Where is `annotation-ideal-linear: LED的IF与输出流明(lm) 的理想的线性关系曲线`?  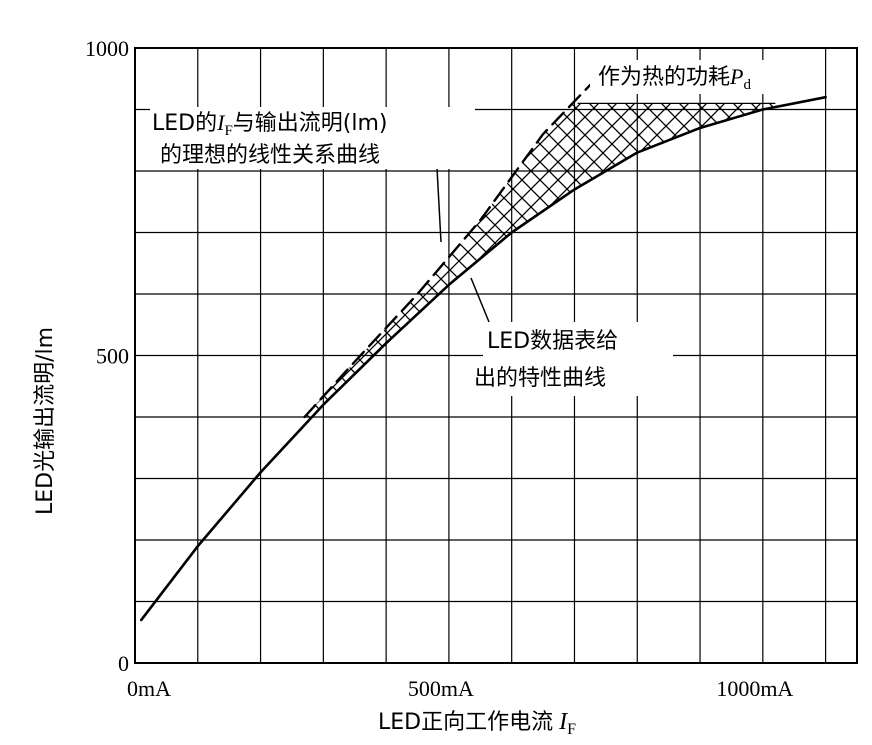 annotation-ideal-linear: LED的IF与输出流明(lm) 的理想的线性关系曲线 is located at coordinates (312, 138).